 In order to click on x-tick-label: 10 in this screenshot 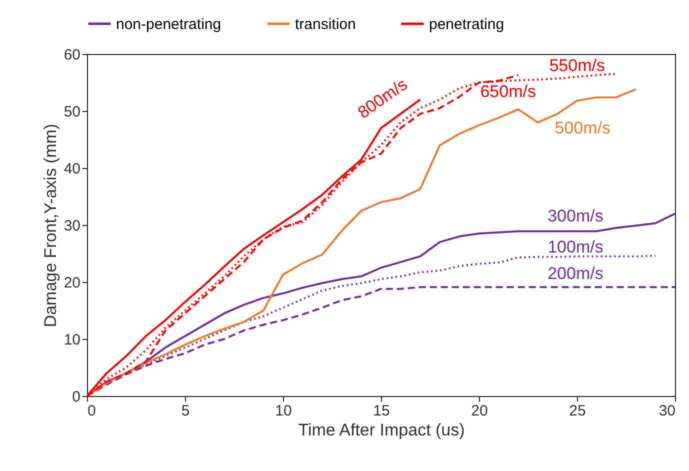, I will do `click(283, 411)`.